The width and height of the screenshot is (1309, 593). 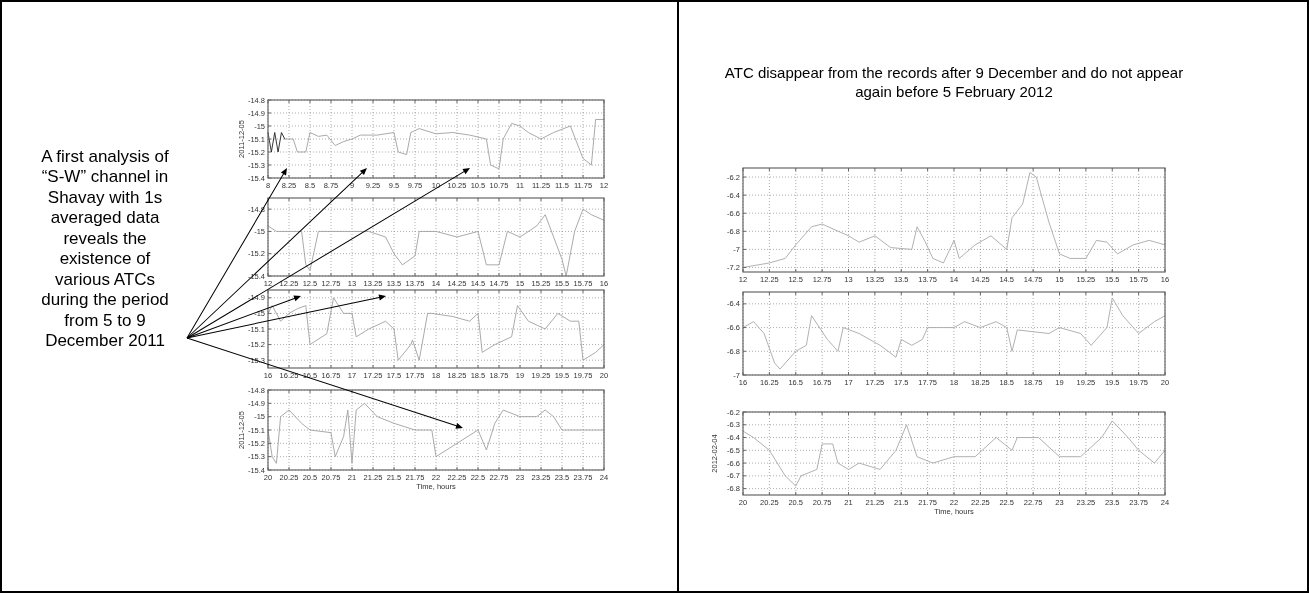 What do you see at coordinates (954, 82) in the screenshot?
I see `chart-title: ATC disappear from the records after 9 December and do not appear again before 5 February 2012` at bounding box center [954, 82].